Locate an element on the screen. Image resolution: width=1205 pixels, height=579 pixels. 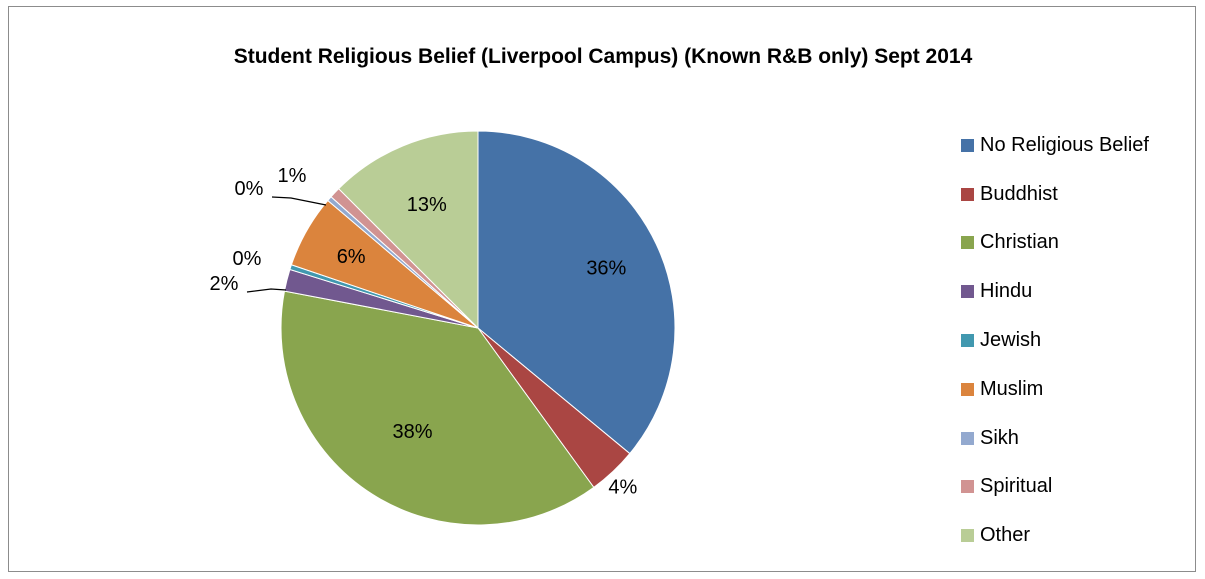
leader-line-sikh is located at coordinates (299, 201).